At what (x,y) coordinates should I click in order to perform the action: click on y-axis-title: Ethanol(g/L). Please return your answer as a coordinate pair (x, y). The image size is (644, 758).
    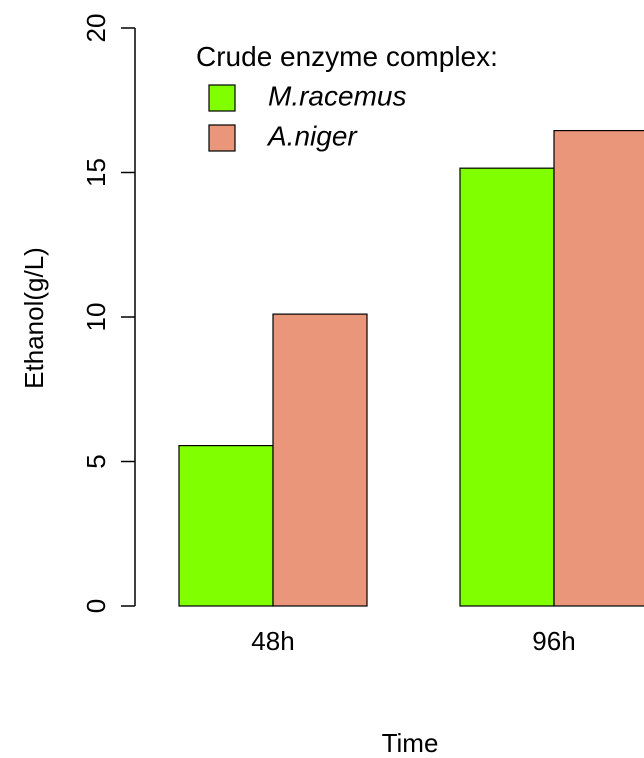
    Looking at the image, I should click on (34, 318).